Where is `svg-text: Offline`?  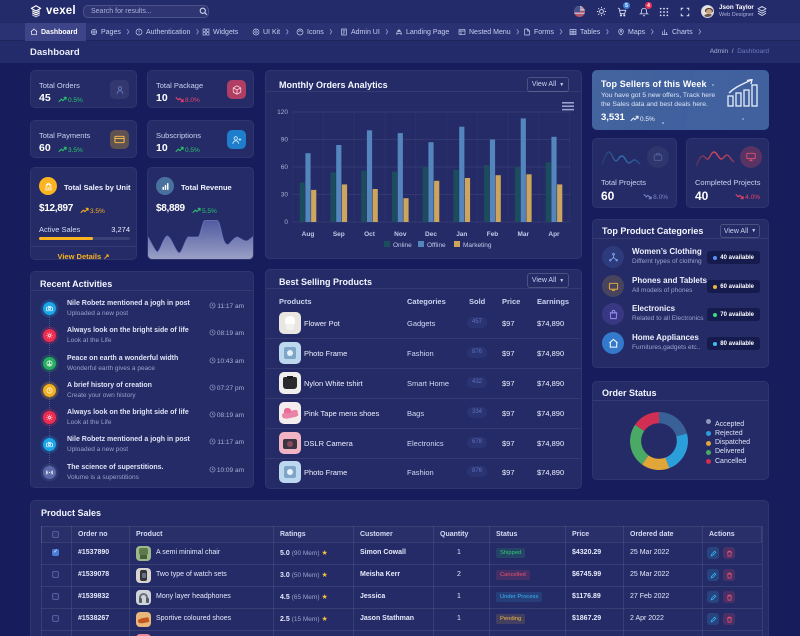
svg-text: Offline is located at coordinates (436, 245).